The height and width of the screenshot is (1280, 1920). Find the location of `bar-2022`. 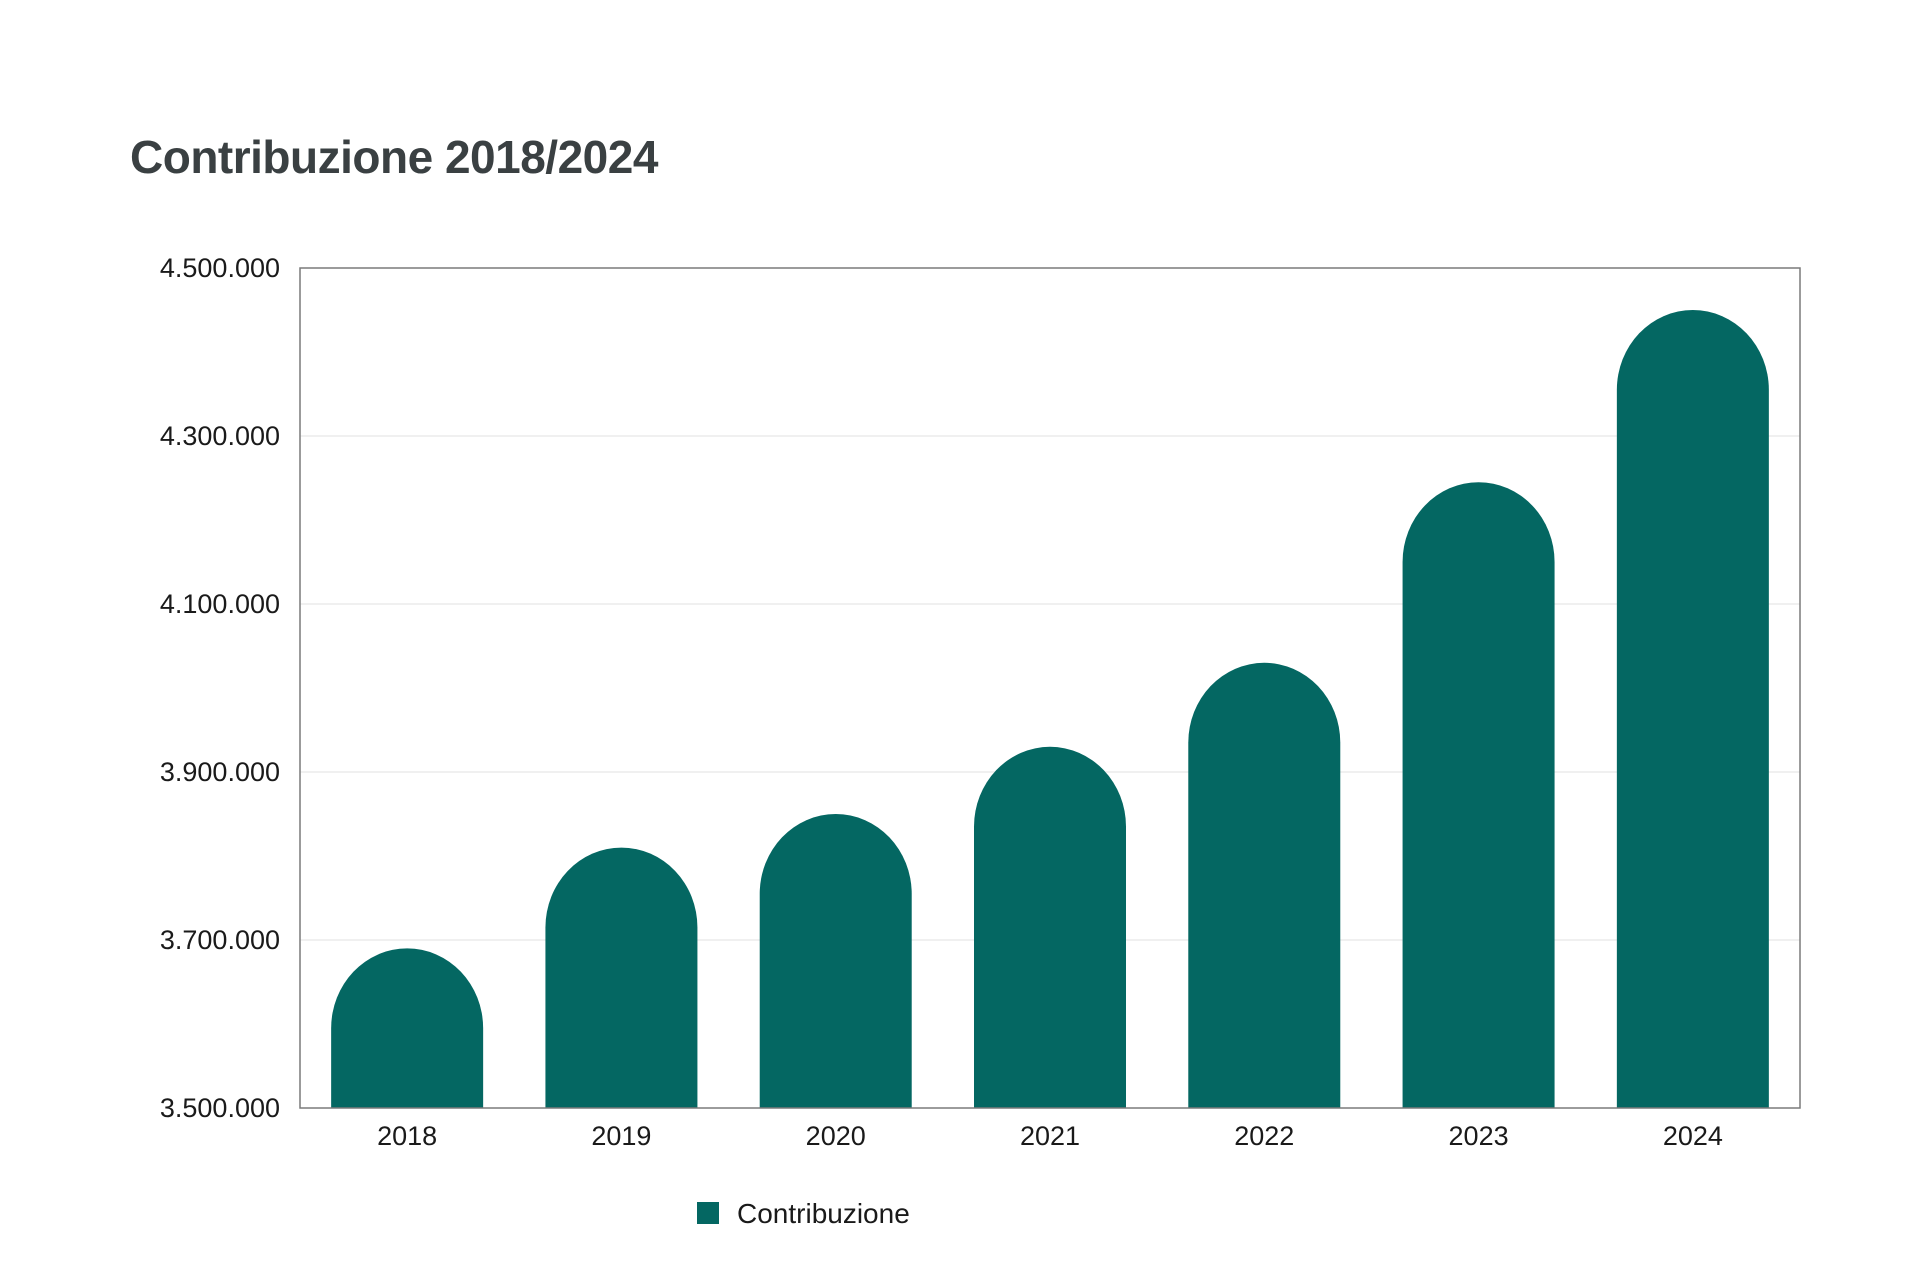

bar-2022 is located at coordinates (1264, 885).